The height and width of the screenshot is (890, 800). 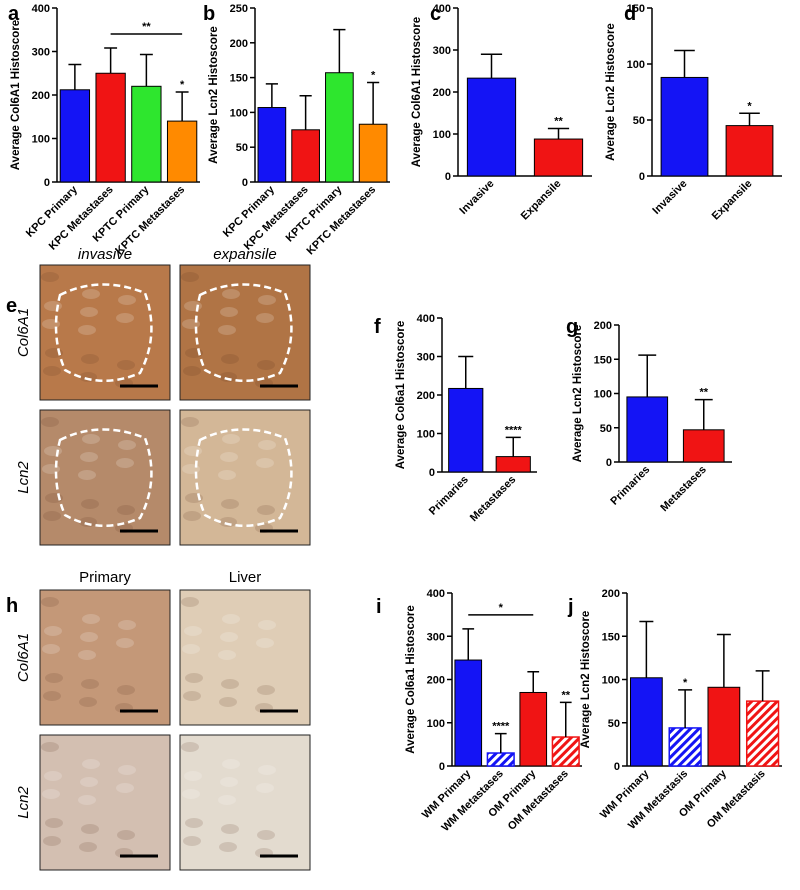 I want to click on column-header: Liver, so click(x=245, y=577).